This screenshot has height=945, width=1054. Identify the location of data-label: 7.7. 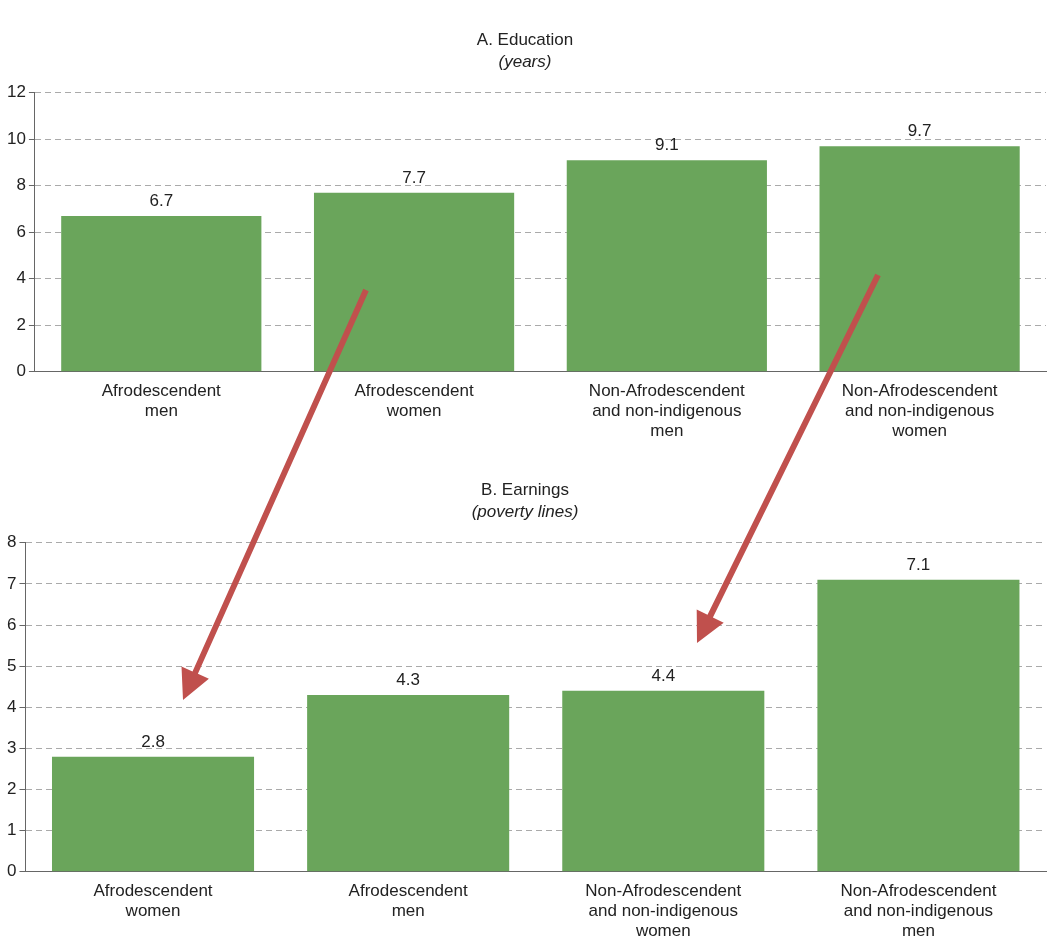
(414, 177).